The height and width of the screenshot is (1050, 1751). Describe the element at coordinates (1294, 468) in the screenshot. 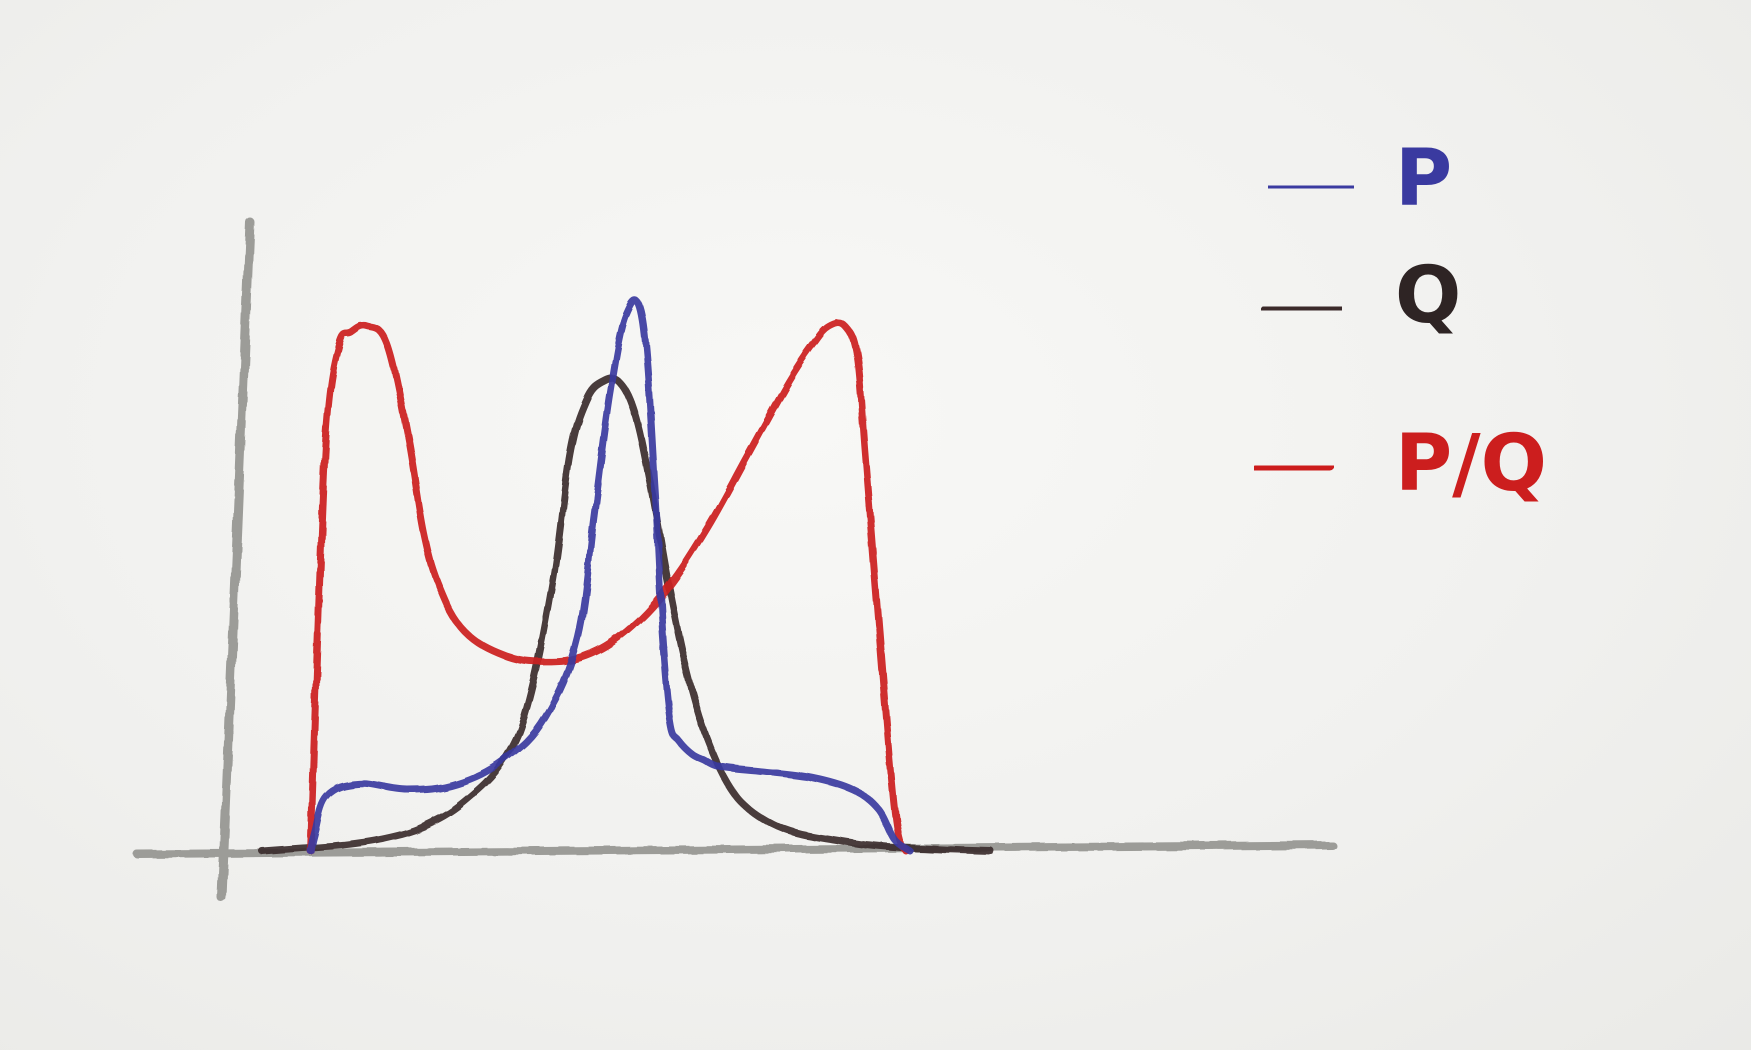

I see `legend-swatch-pq` at that location.